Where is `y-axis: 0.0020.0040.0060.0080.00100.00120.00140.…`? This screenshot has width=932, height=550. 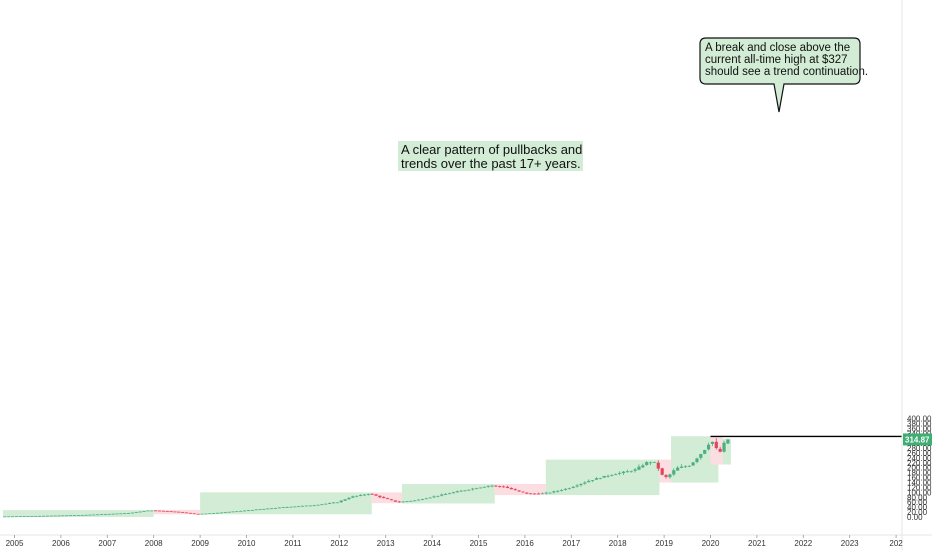
y-axis: 0.0020.0040.0060.0080.00100.00120.00140.… is located at coordinates (919, 468).